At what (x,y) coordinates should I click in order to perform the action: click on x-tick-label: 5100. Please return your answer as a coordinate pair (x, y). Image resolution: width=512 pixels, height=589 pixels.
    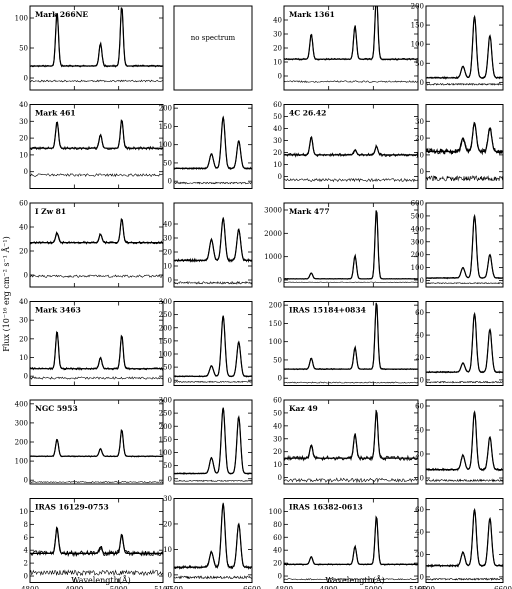
    Looking at the image, I should click on (418, 587).